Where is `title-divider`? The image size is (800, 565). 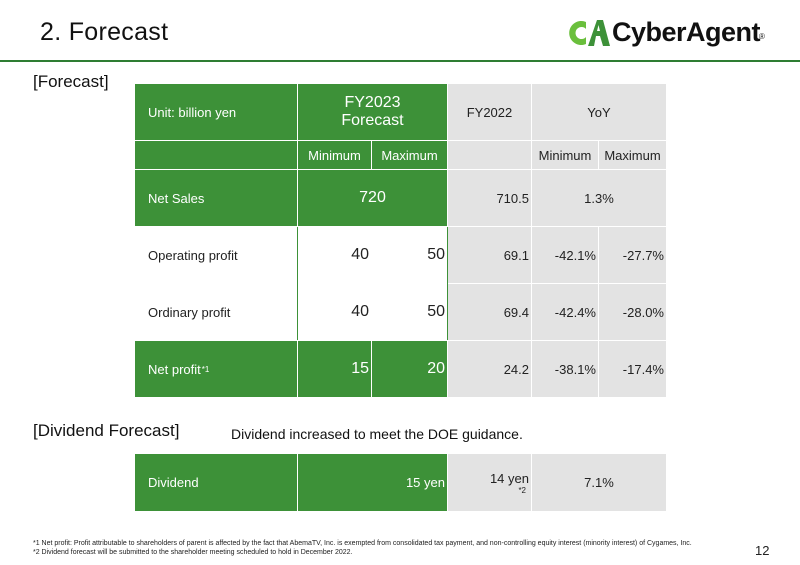
title-divider is located at coordinates (400, 61).